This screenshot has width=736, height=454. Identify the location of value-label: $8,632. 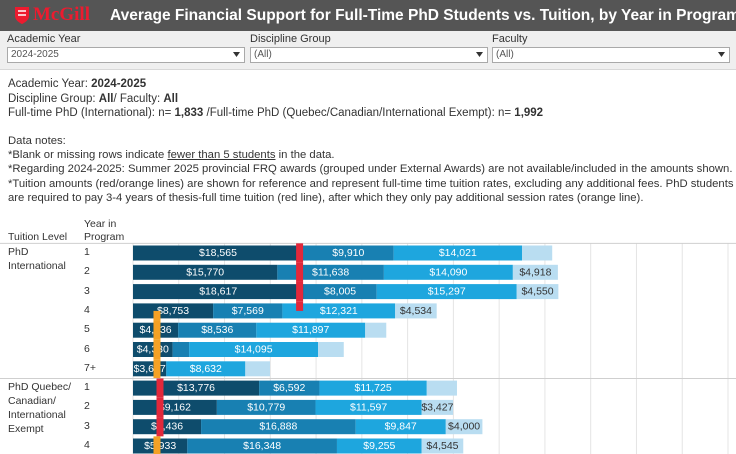
(206, 369).